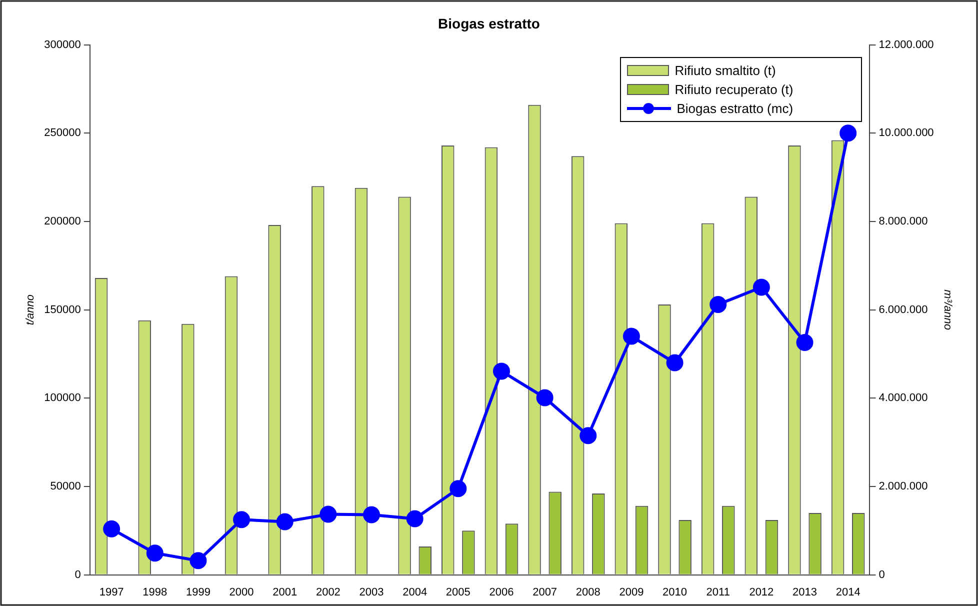 The width and height of the screenshot is (978, 606). Describe the element at coordinates (906, 133) in the screenshot. I see `y2-tick-label: 10.000.000` at that location.